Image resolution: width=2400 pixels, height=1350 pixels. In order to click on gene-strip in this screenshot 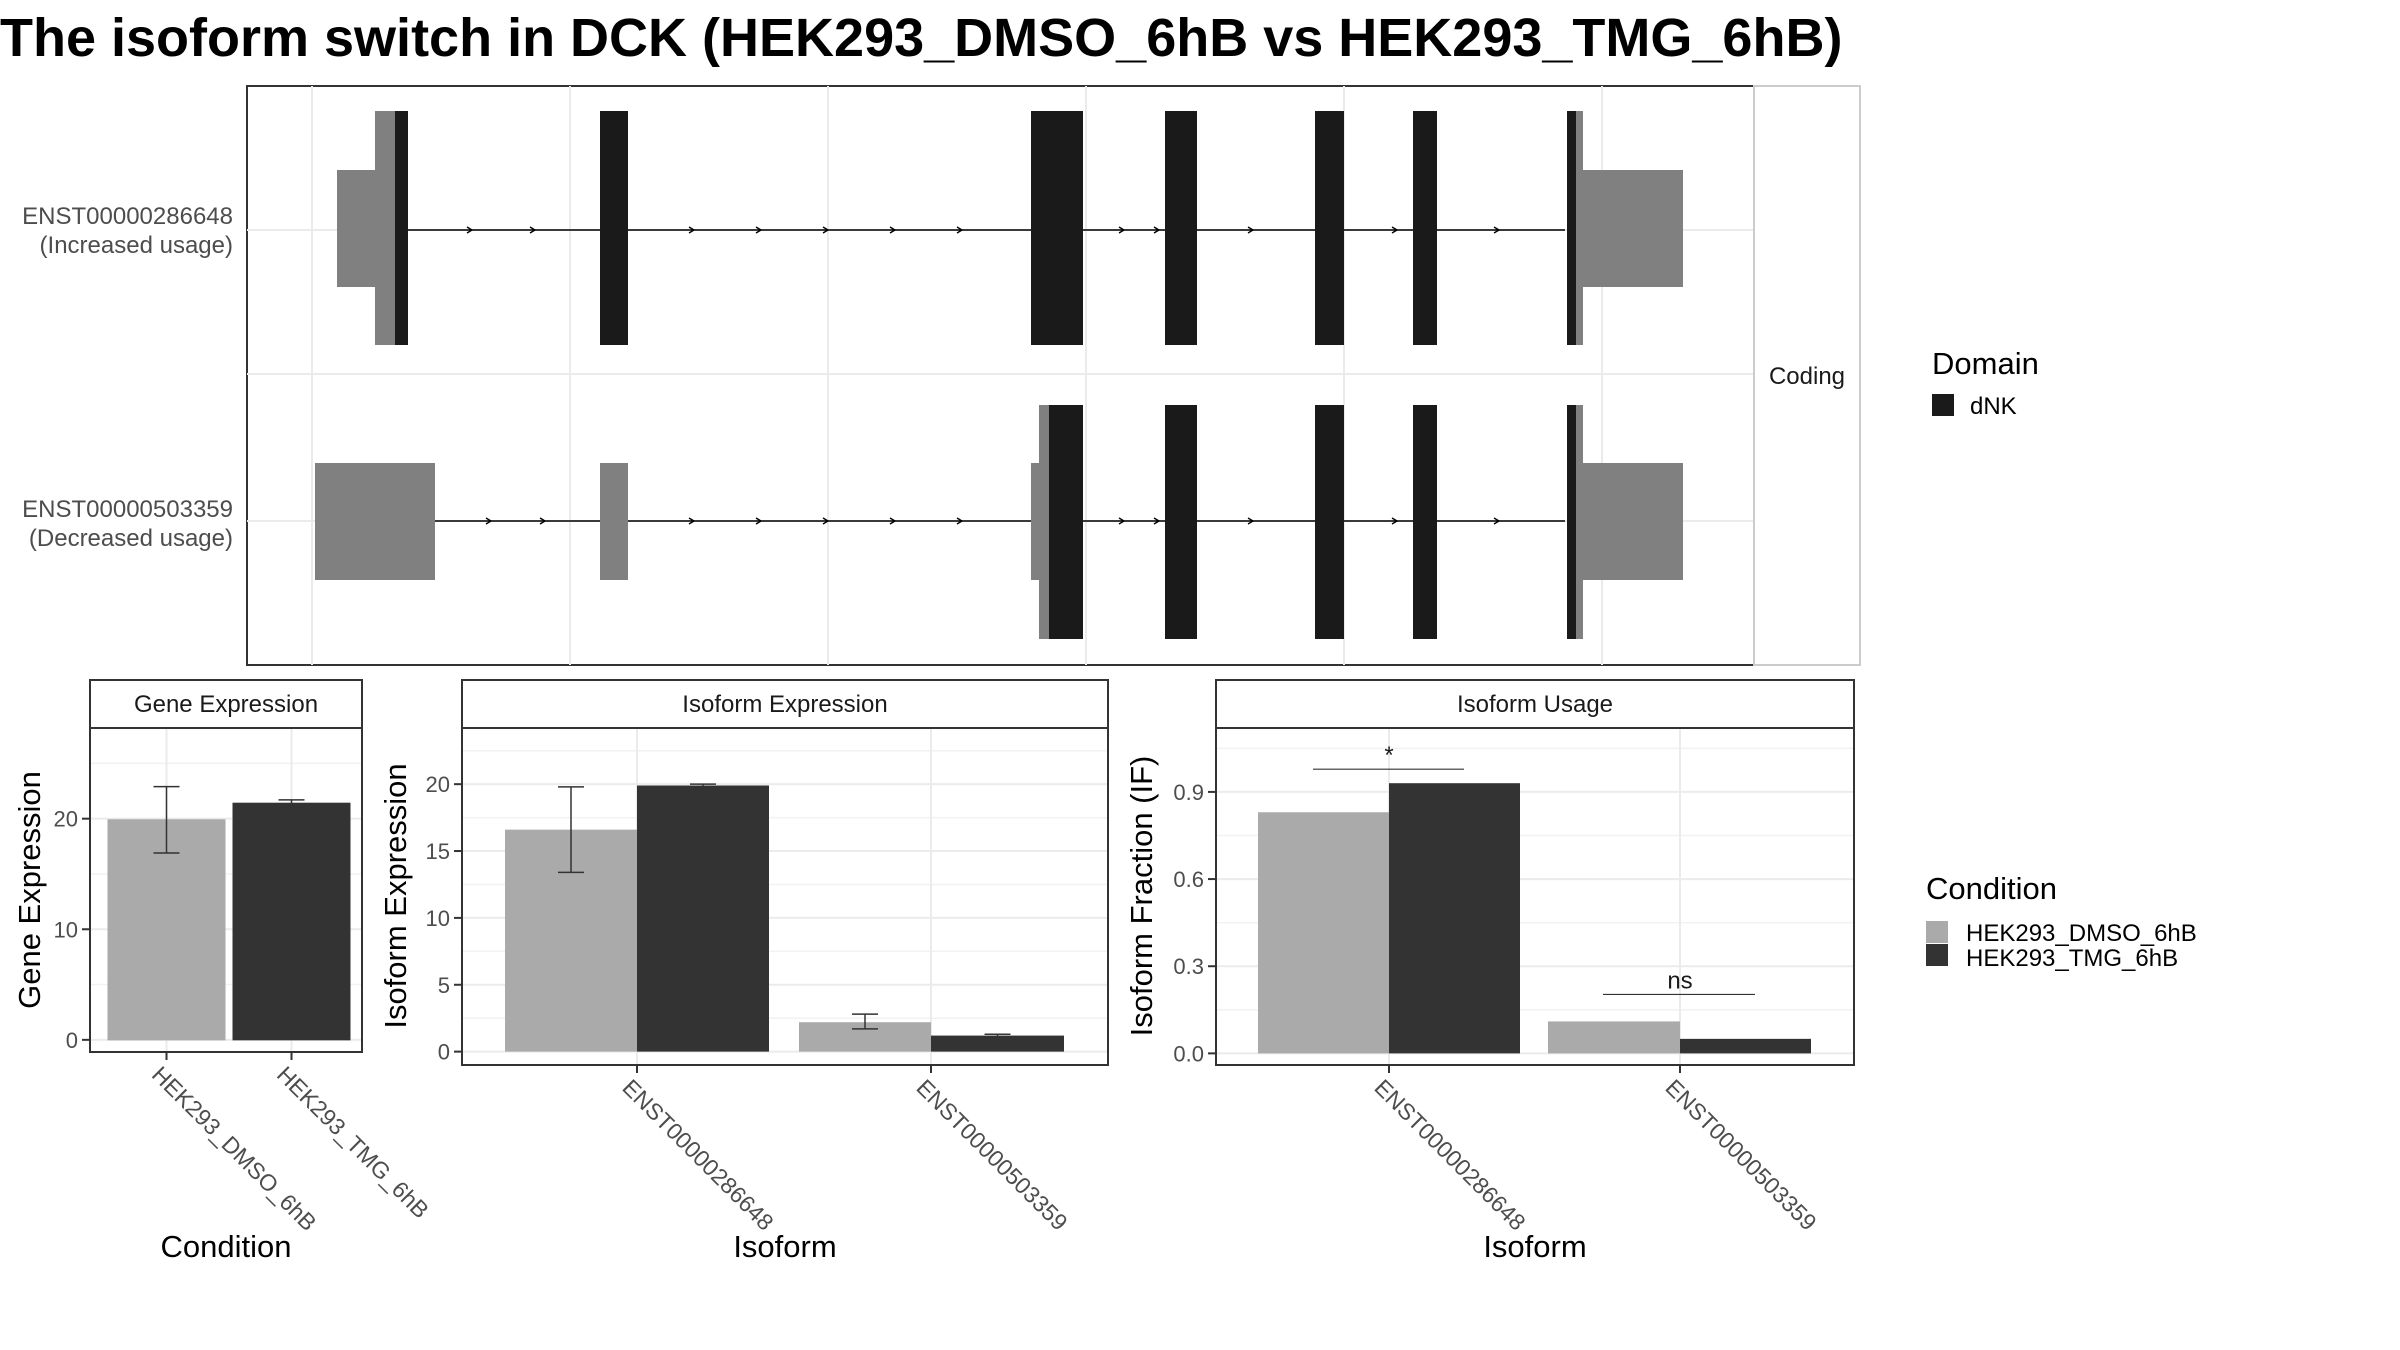, I will do `click(226, 704)`.